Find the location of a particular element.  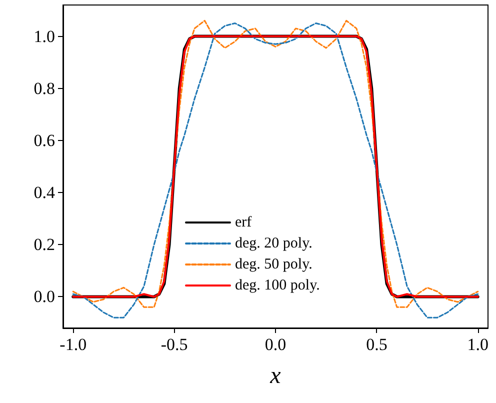

x-tick-label: 1.0 is located at coordinates (478, 344).